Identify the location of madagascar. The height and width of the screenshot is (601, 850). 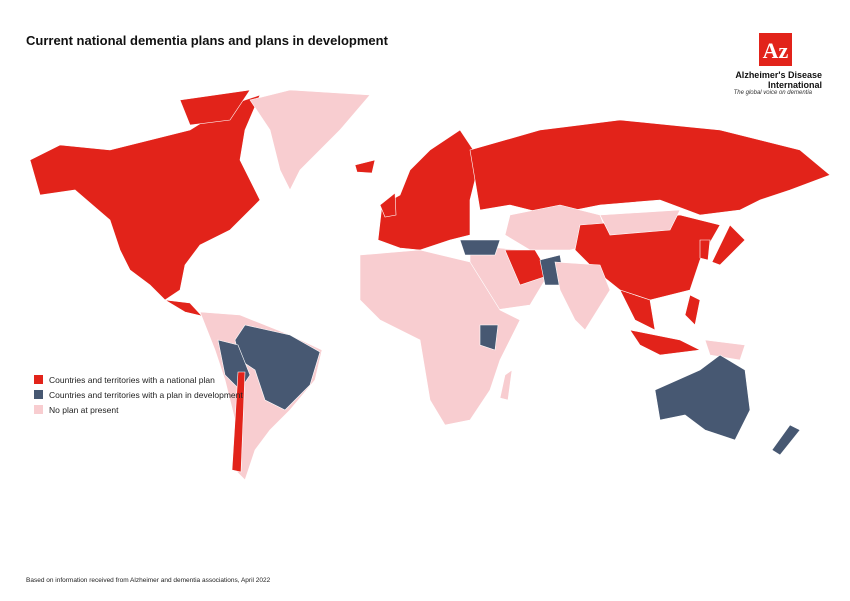
(506, 385).